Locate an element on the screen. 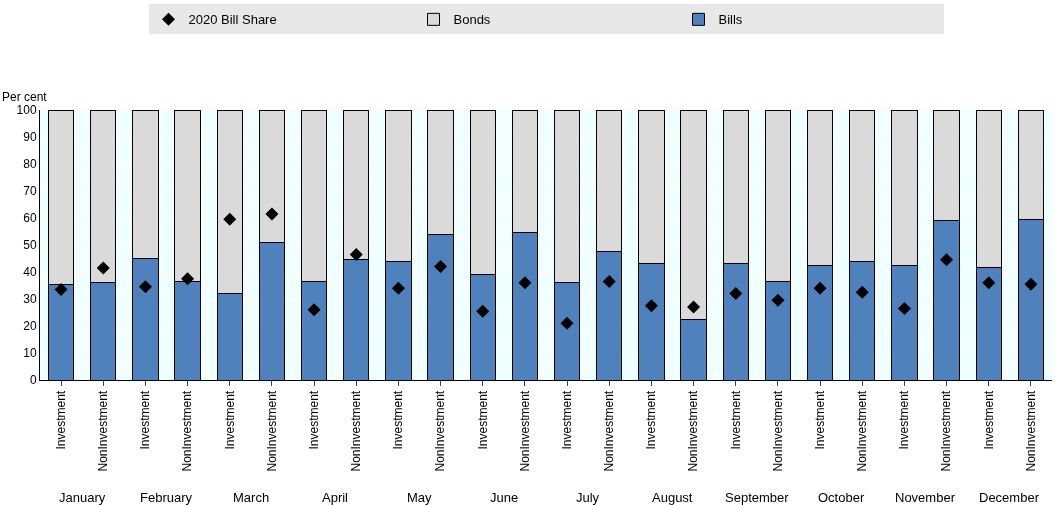 The width and height of the screenshot is (1056, 505). text: January is located at coordinates (82, 497).